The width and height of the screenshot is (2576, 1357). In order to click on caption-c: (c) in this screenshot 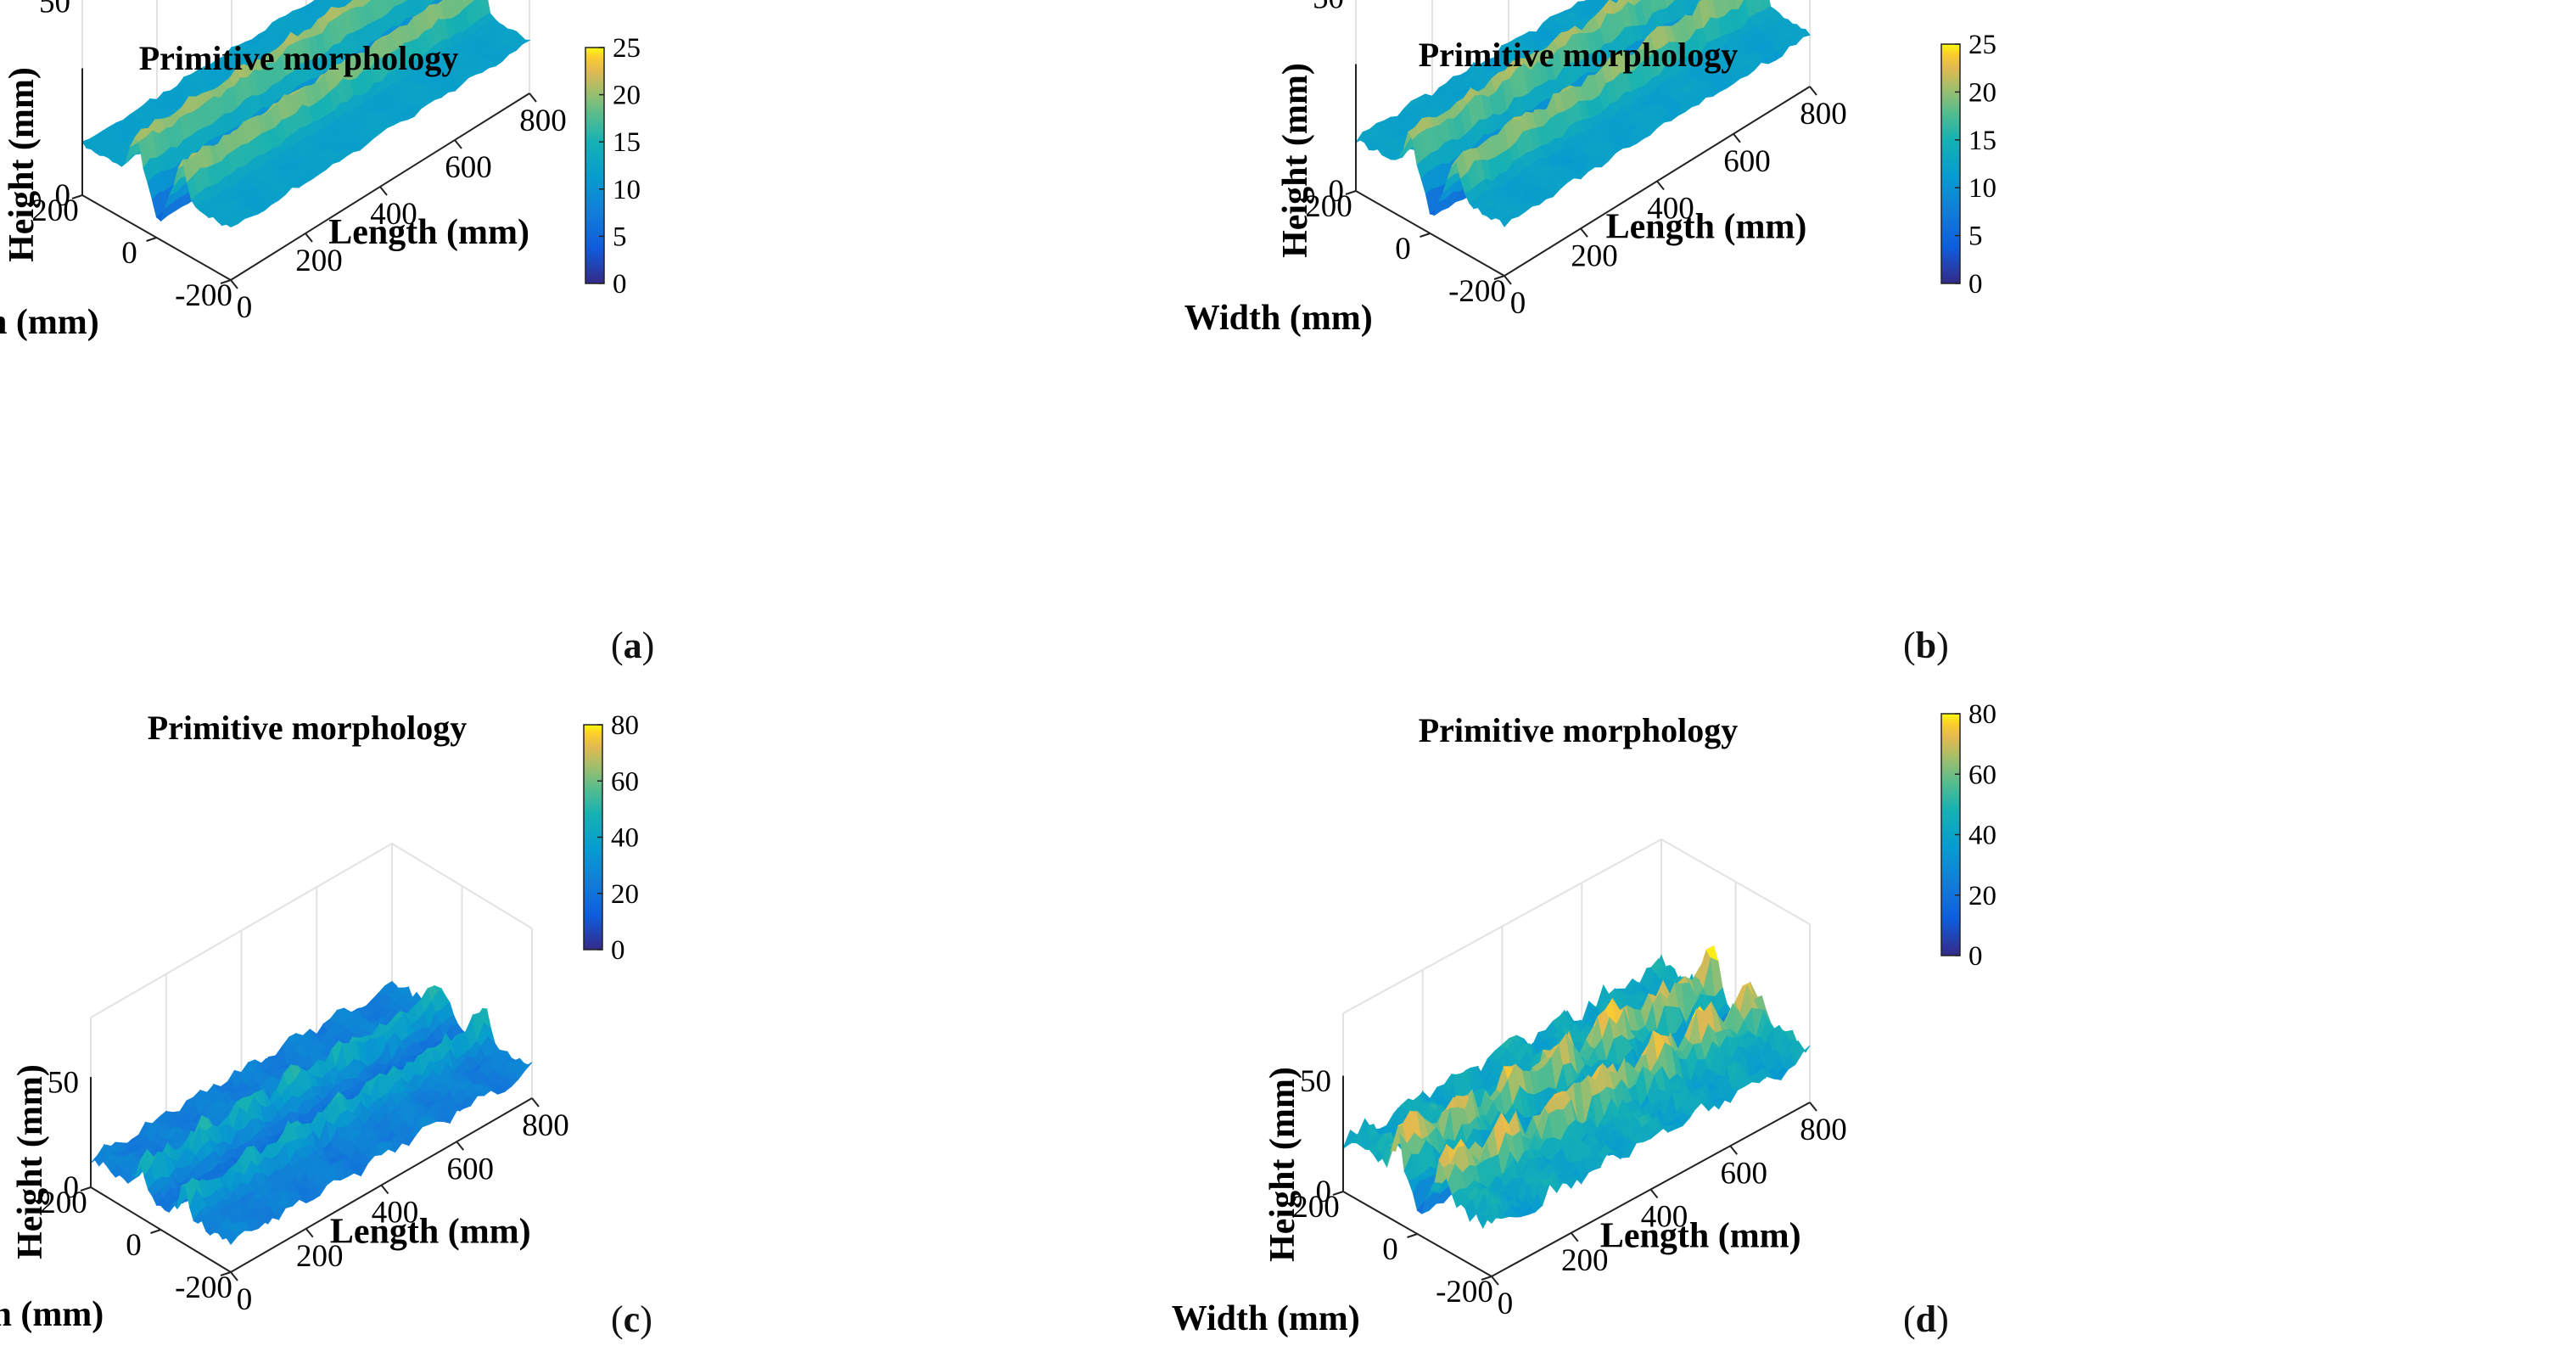, I will do `click(631, 1319)`.